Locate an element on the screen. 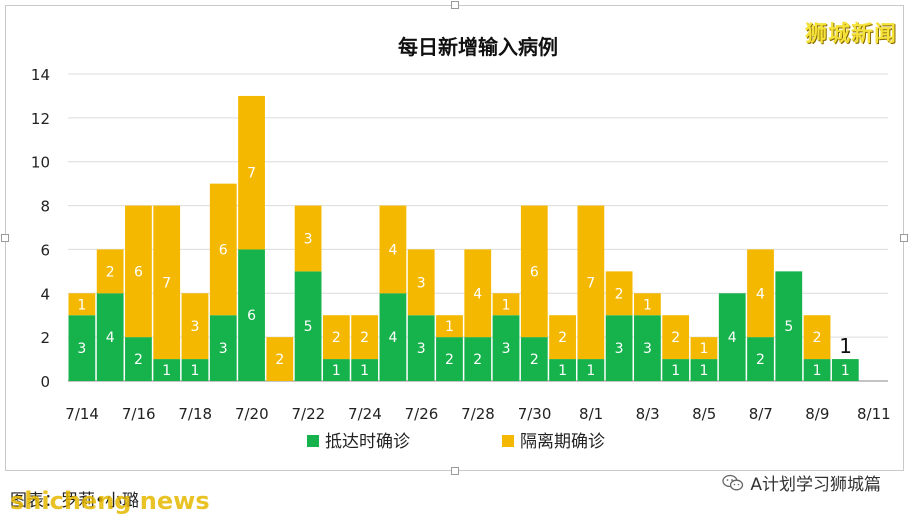 The height and width of the screenshot is (519, 911). x-tick-label: 7/18 is located at coordinates (195, 414).